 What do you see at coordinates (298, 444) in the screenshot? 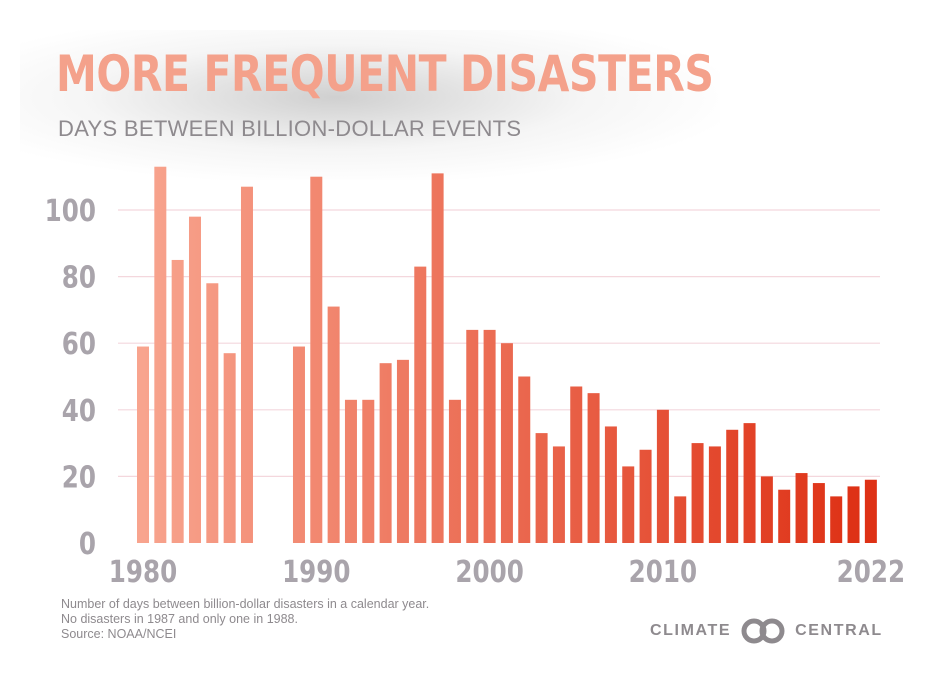
I see `bar-1989` at bounding box center [298, 444].